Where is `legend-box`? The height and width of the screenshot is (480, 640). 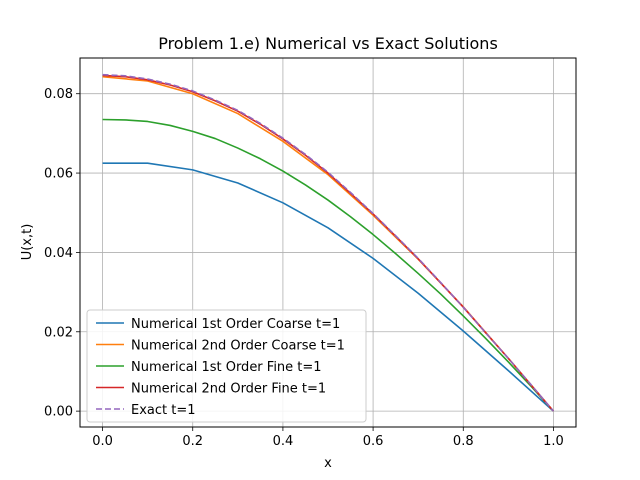 legend-box is located at coordinates (226, 366).